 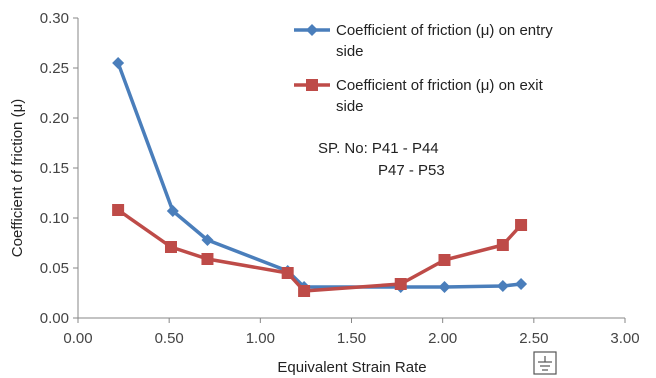 I want to click on x-tick-label: 0.00, so click(x=77, y=338).